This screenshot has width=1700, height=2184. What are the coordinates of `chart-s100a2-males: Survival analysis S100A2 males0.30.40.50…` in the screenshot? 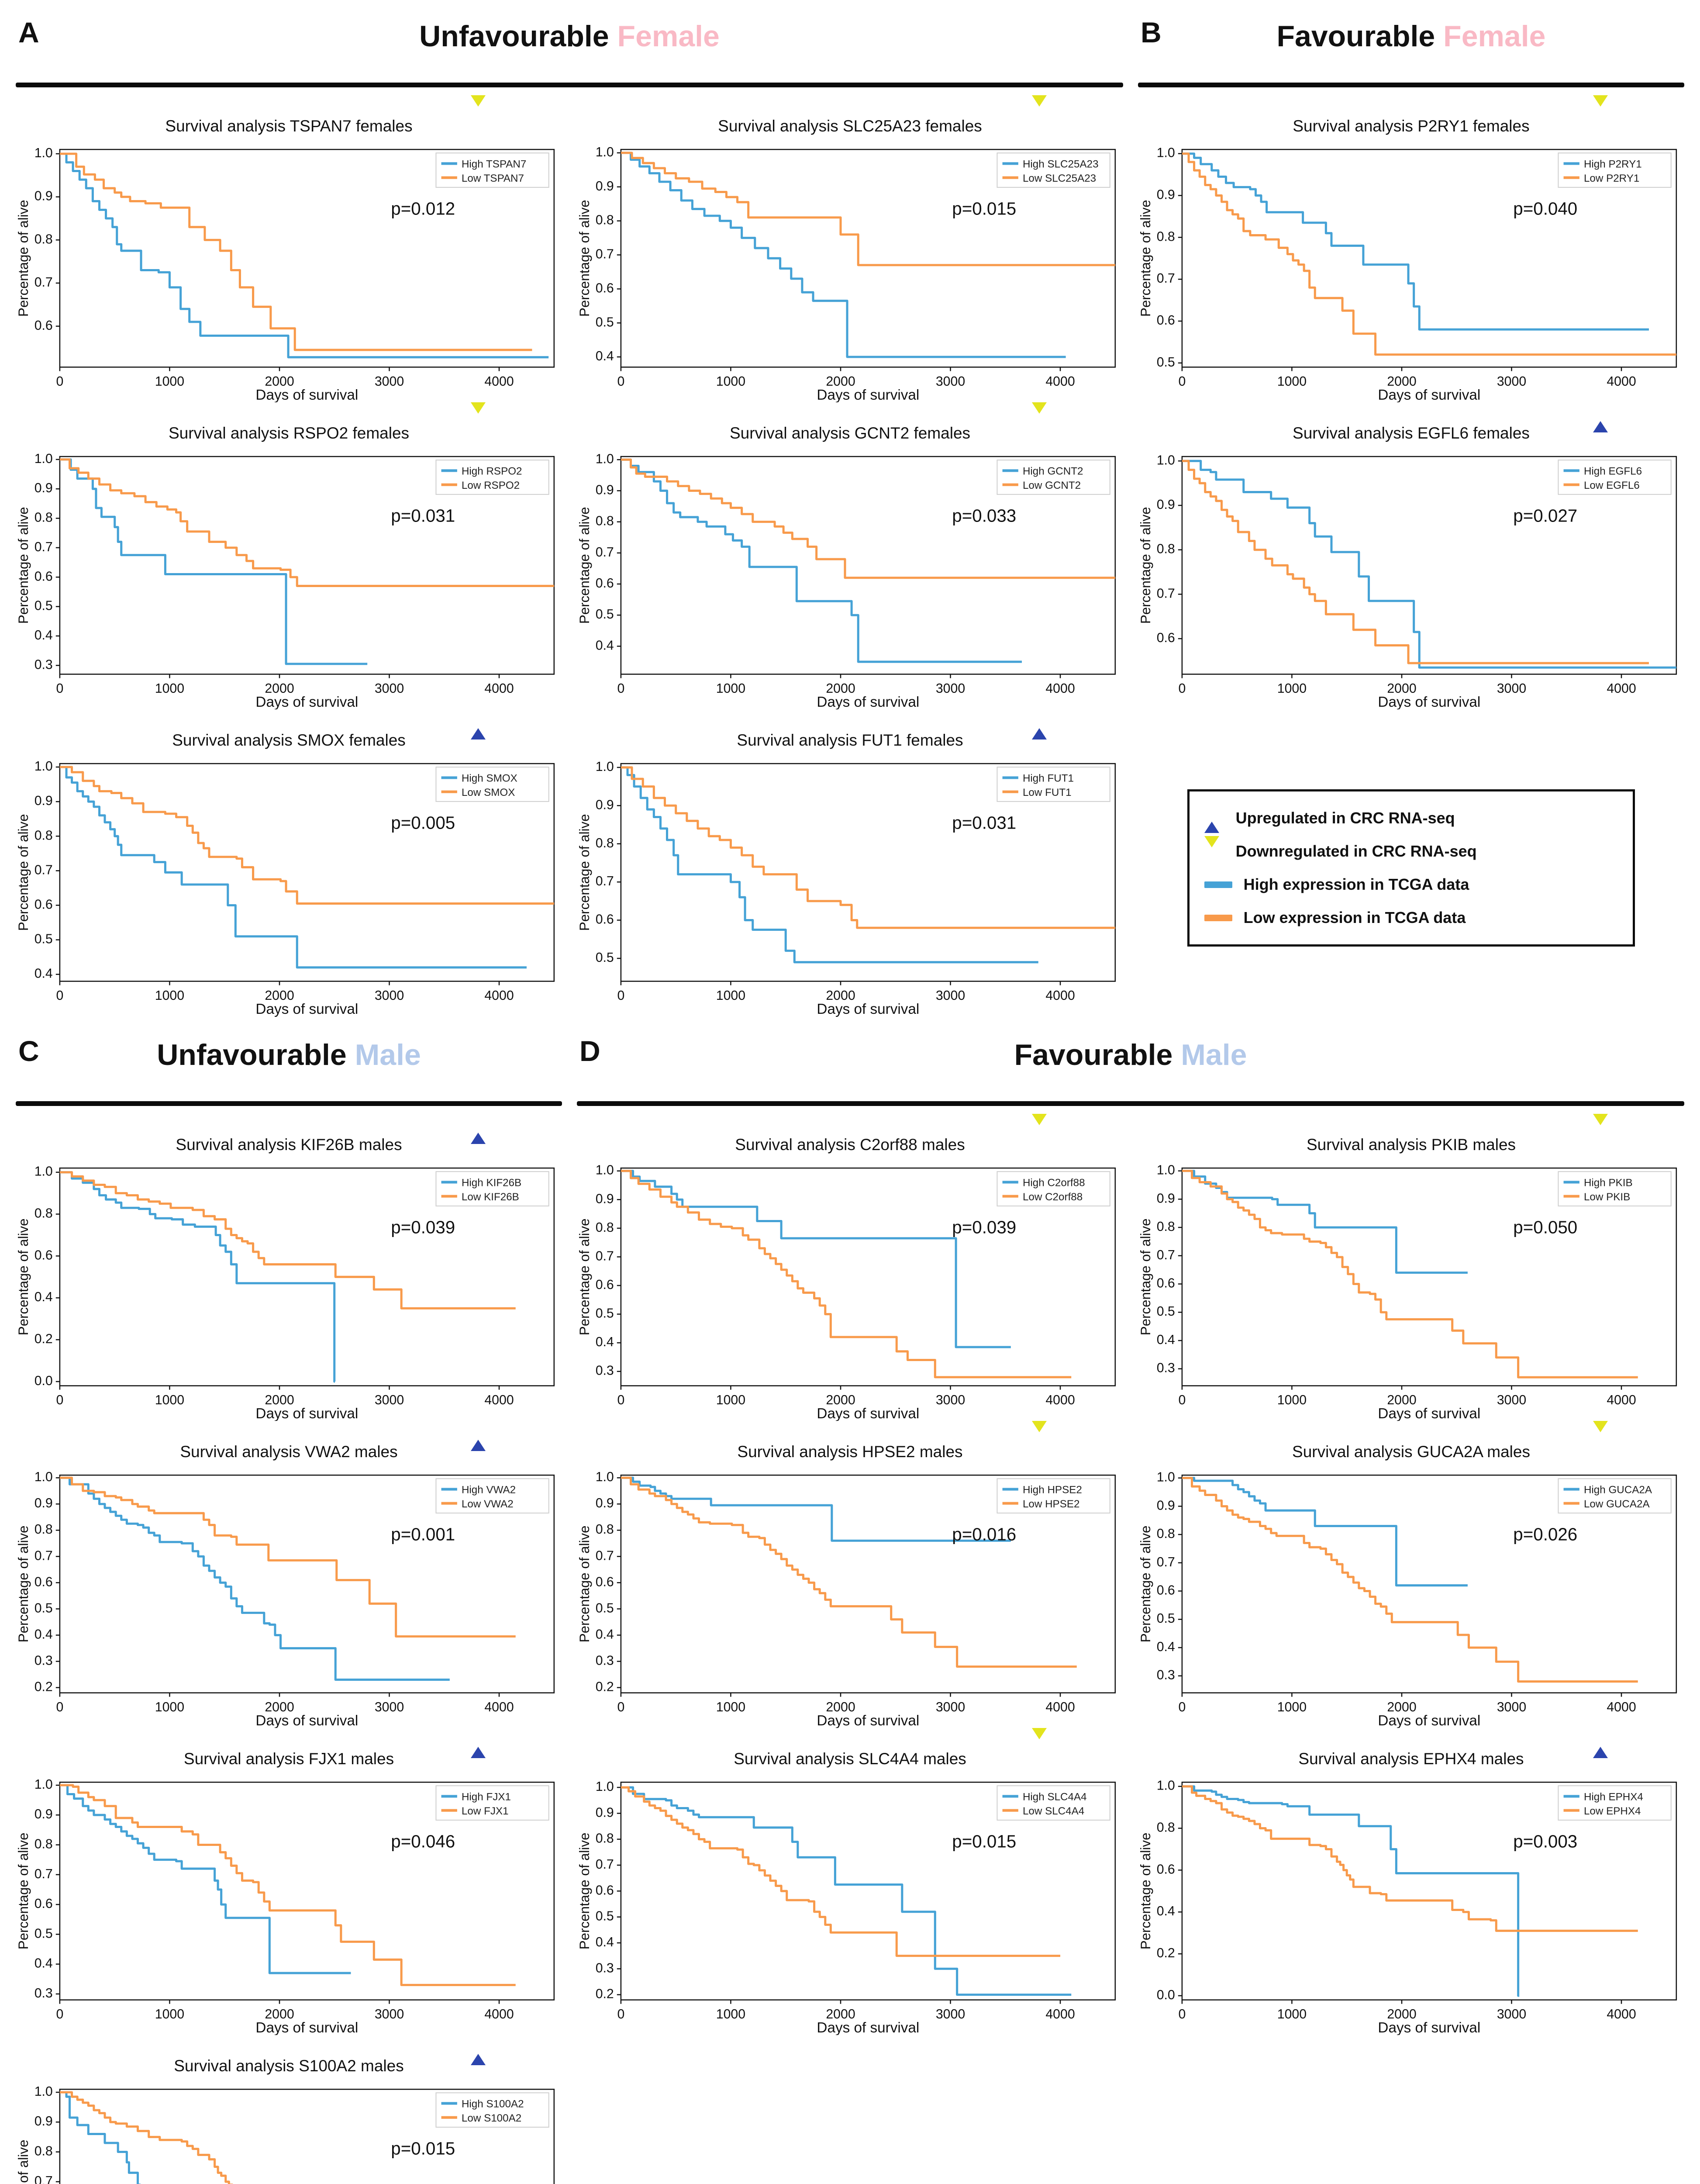 It's located at (289, 2114).